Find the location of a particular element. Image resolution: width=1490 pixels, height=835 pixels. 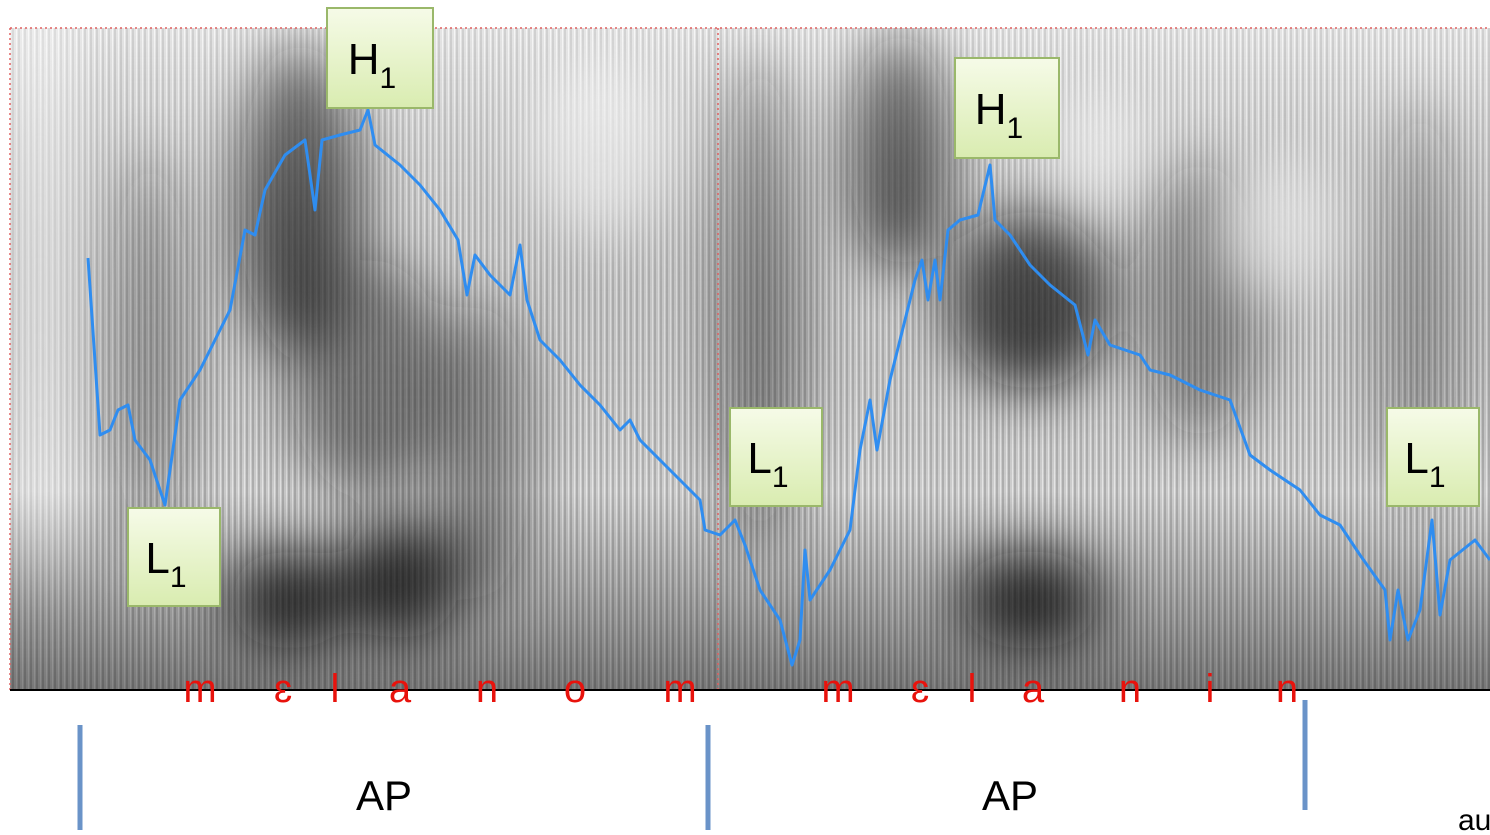

phoneme: o is located at coordinates (575, 689).